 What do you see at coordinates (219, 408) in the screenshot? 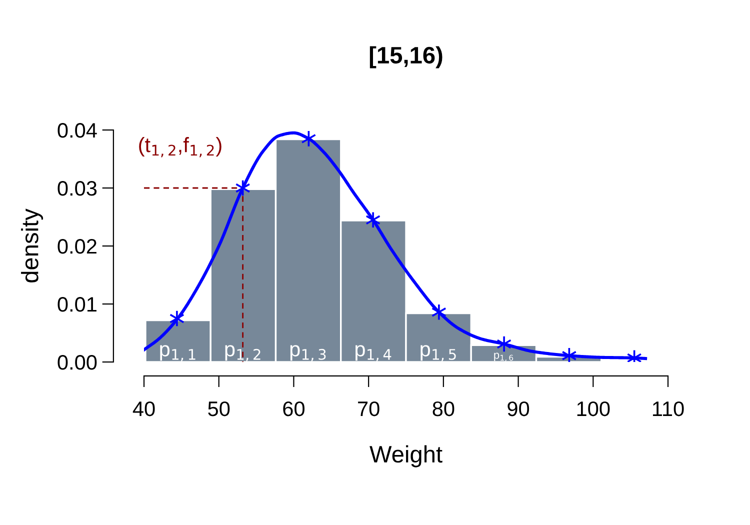
I see `x-tick-label: 50` at bounding box center [219, 408].